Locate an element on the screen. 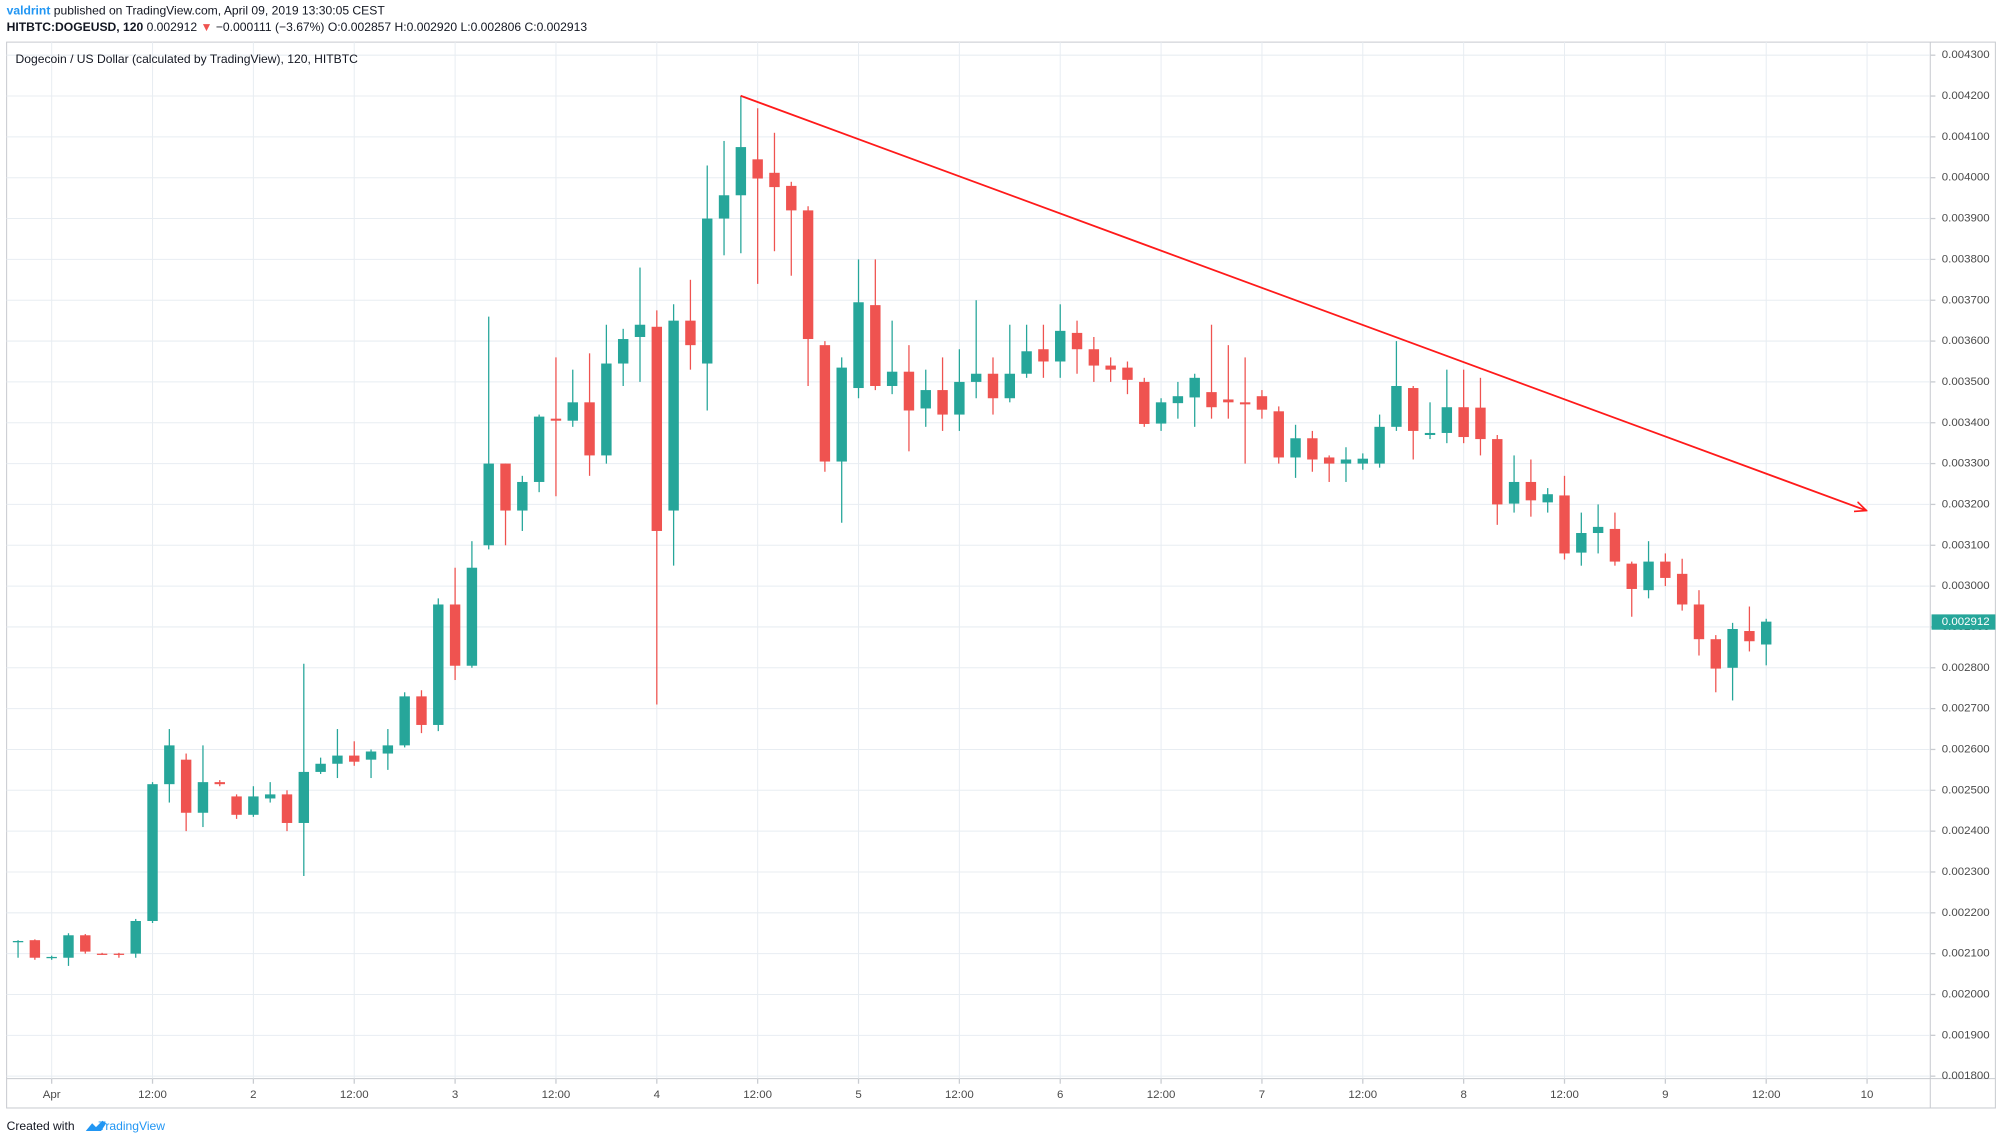  y-tick-label: 0.002600 is located at coordinates (1966, 749).